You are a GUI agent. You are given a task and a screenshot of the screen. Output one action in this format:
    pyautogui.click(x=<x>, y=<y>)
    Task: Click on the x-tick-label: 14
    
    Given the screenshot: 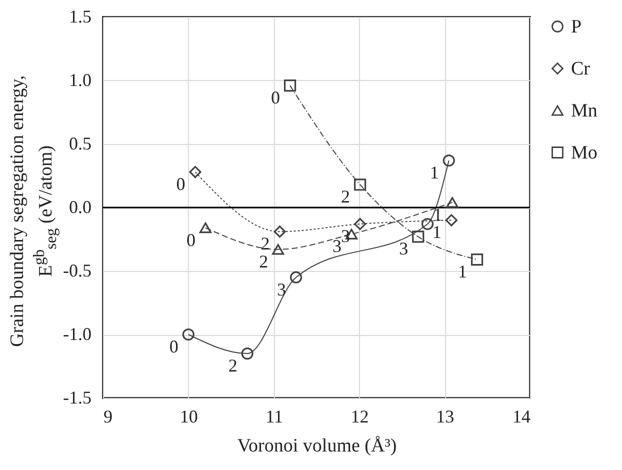 What is the action you would take?
    pyautogui.click(x=521, y=416)
    